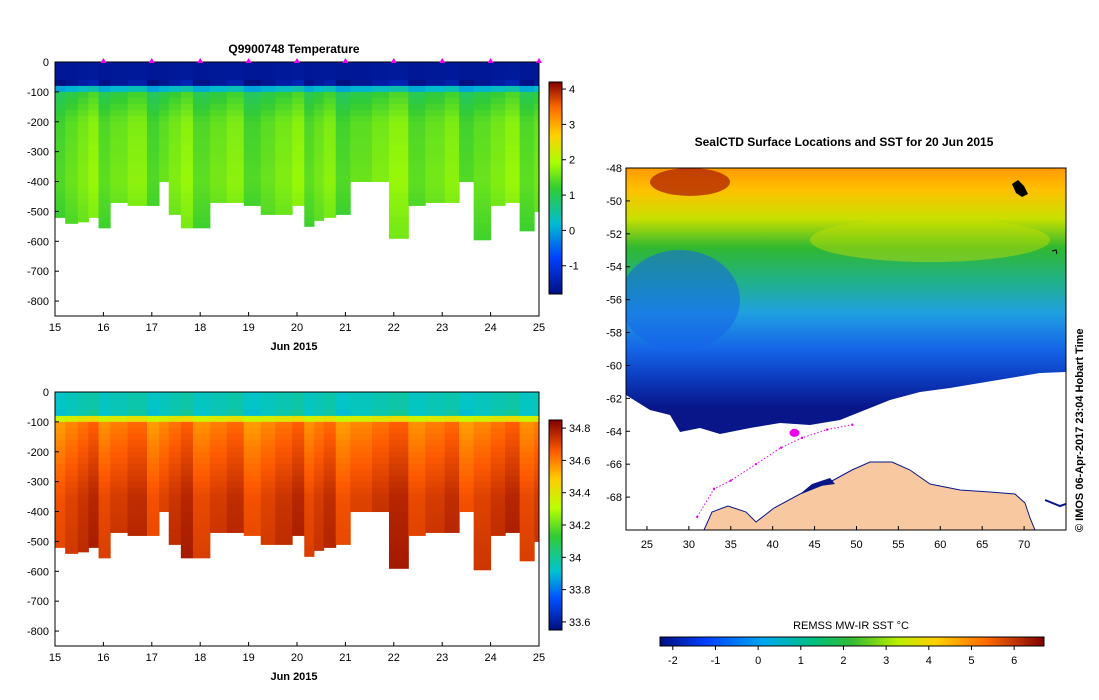 Image resolution: width=1099 pixels, height=700 pixels. I want to click on x-tick-label: 21, so click(345, 658).